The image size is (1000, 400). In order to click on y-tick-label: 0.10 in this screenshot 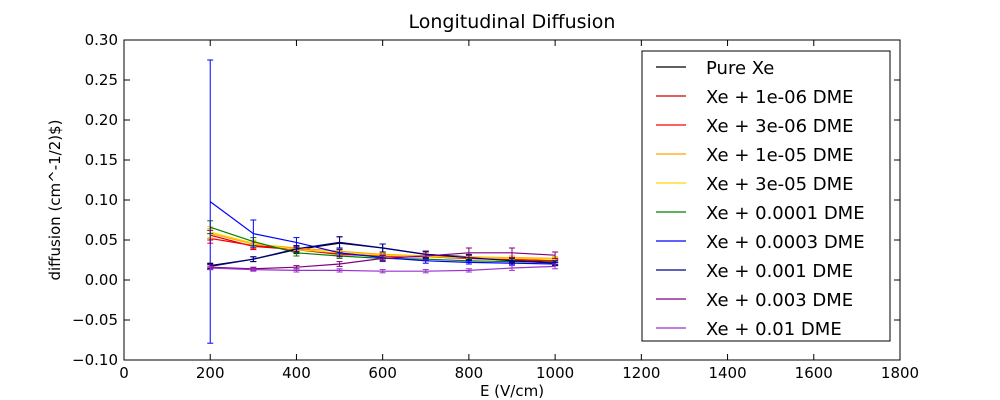, I will do `click(101, 200)`.